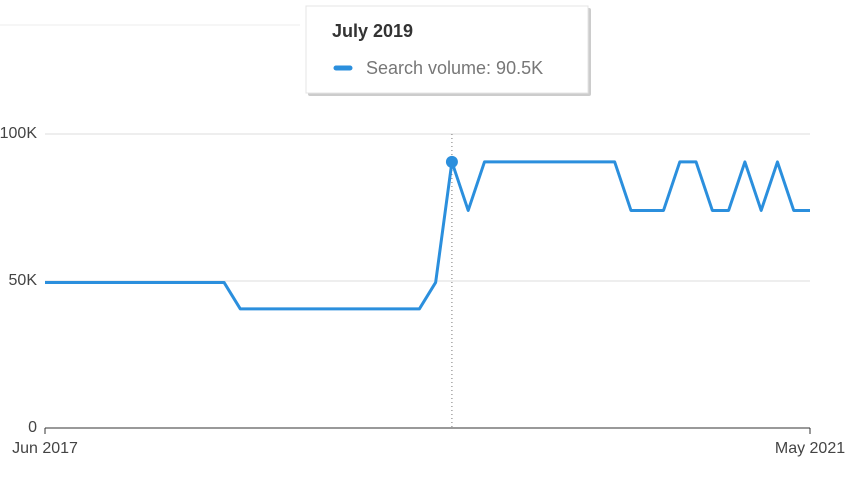 The image size is (853, 489). What do you see at coordinates (810, 448) in the screenshot?
I see `x-tick-label: May 2021` at bounding box center [810, 448].